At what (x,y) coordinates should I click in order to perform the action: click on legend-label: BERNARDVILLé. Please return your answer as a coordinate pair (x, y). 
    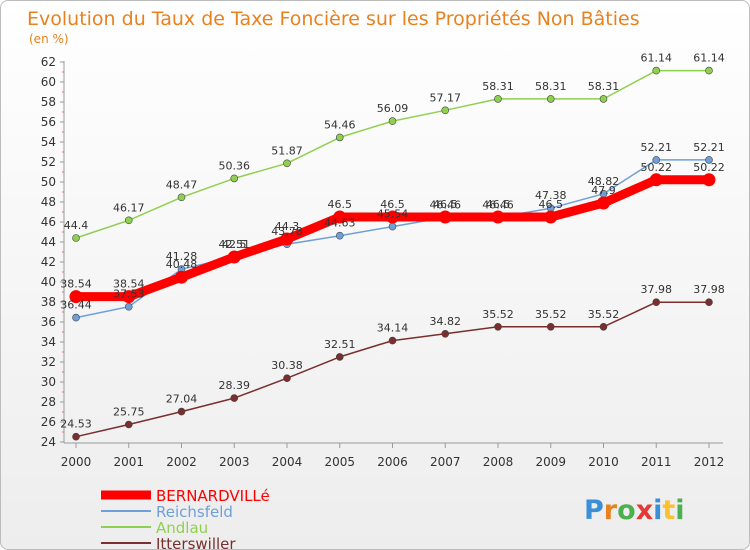
    Looking at the image, I should click on (213, 496).